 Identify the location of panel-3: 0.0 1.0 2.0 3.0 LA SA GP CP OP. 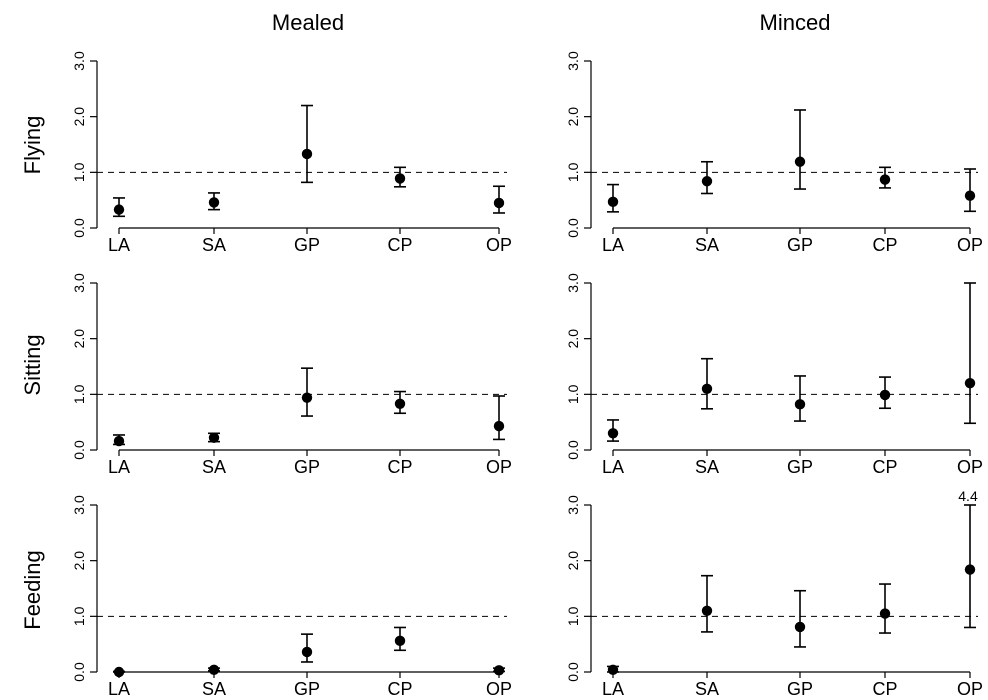
(774, 375).